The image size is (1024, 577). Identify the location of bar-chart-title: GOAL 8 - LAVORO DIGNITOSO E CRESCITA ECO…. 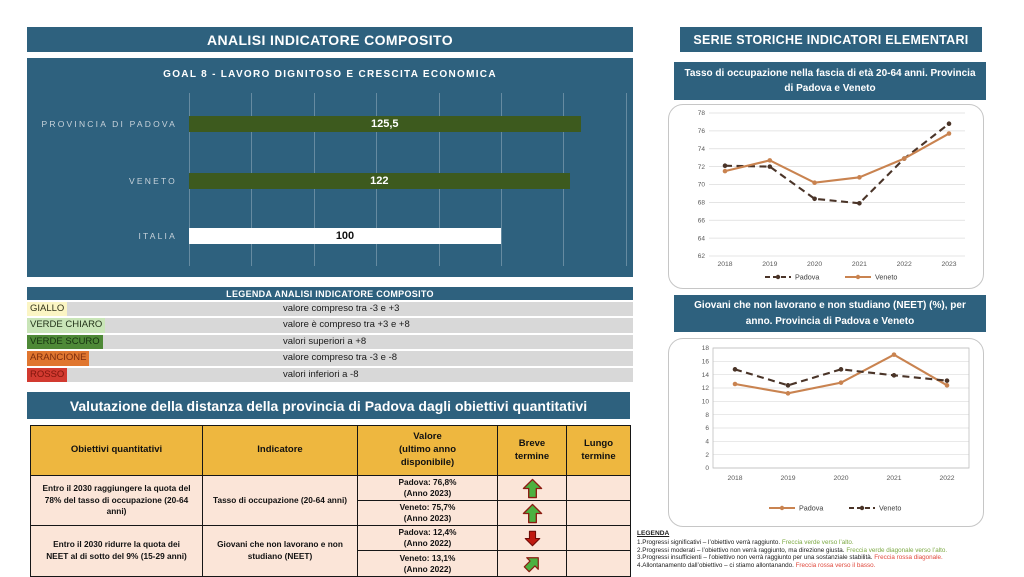
(330, 74).